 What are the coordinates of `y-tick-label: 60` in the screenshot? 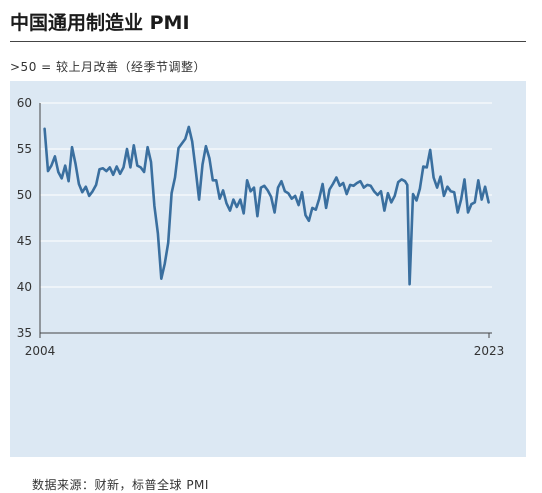 It's located at (24, 103).